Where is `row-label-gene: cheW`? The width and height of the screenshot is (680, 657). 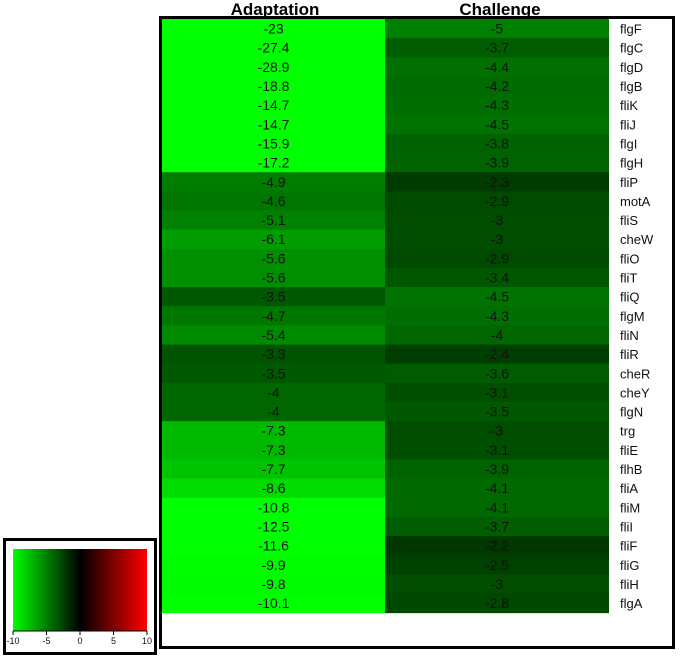 row-label-gene: cheW is located at coordinates (637, 239).